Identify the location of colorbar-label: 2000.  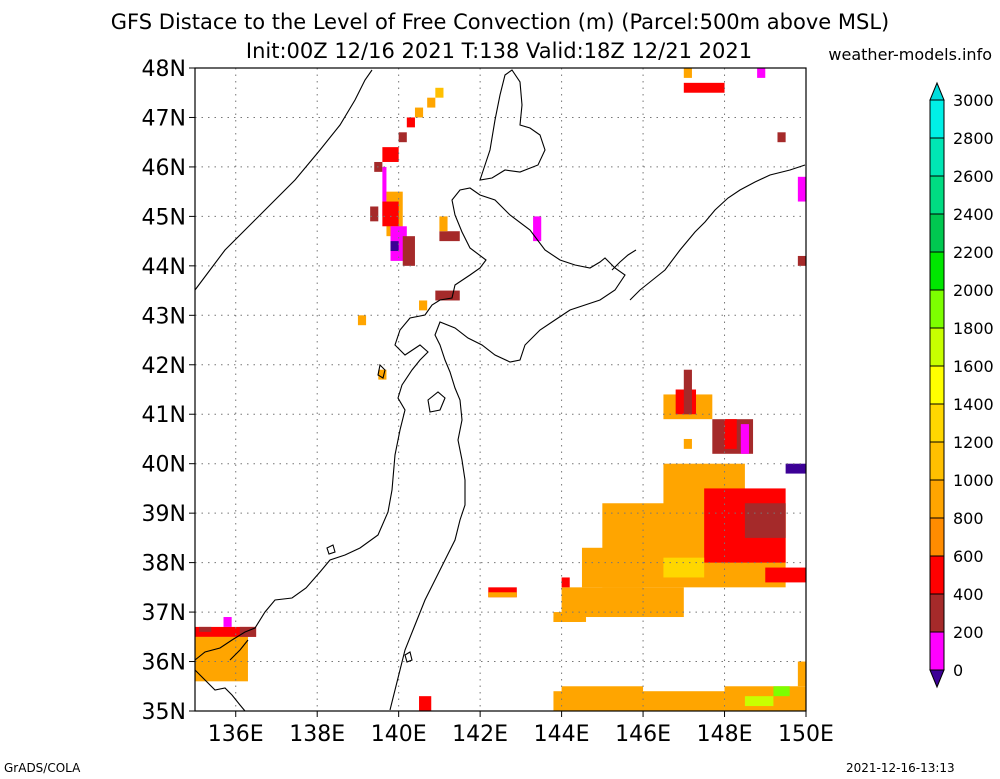
(973, 290).